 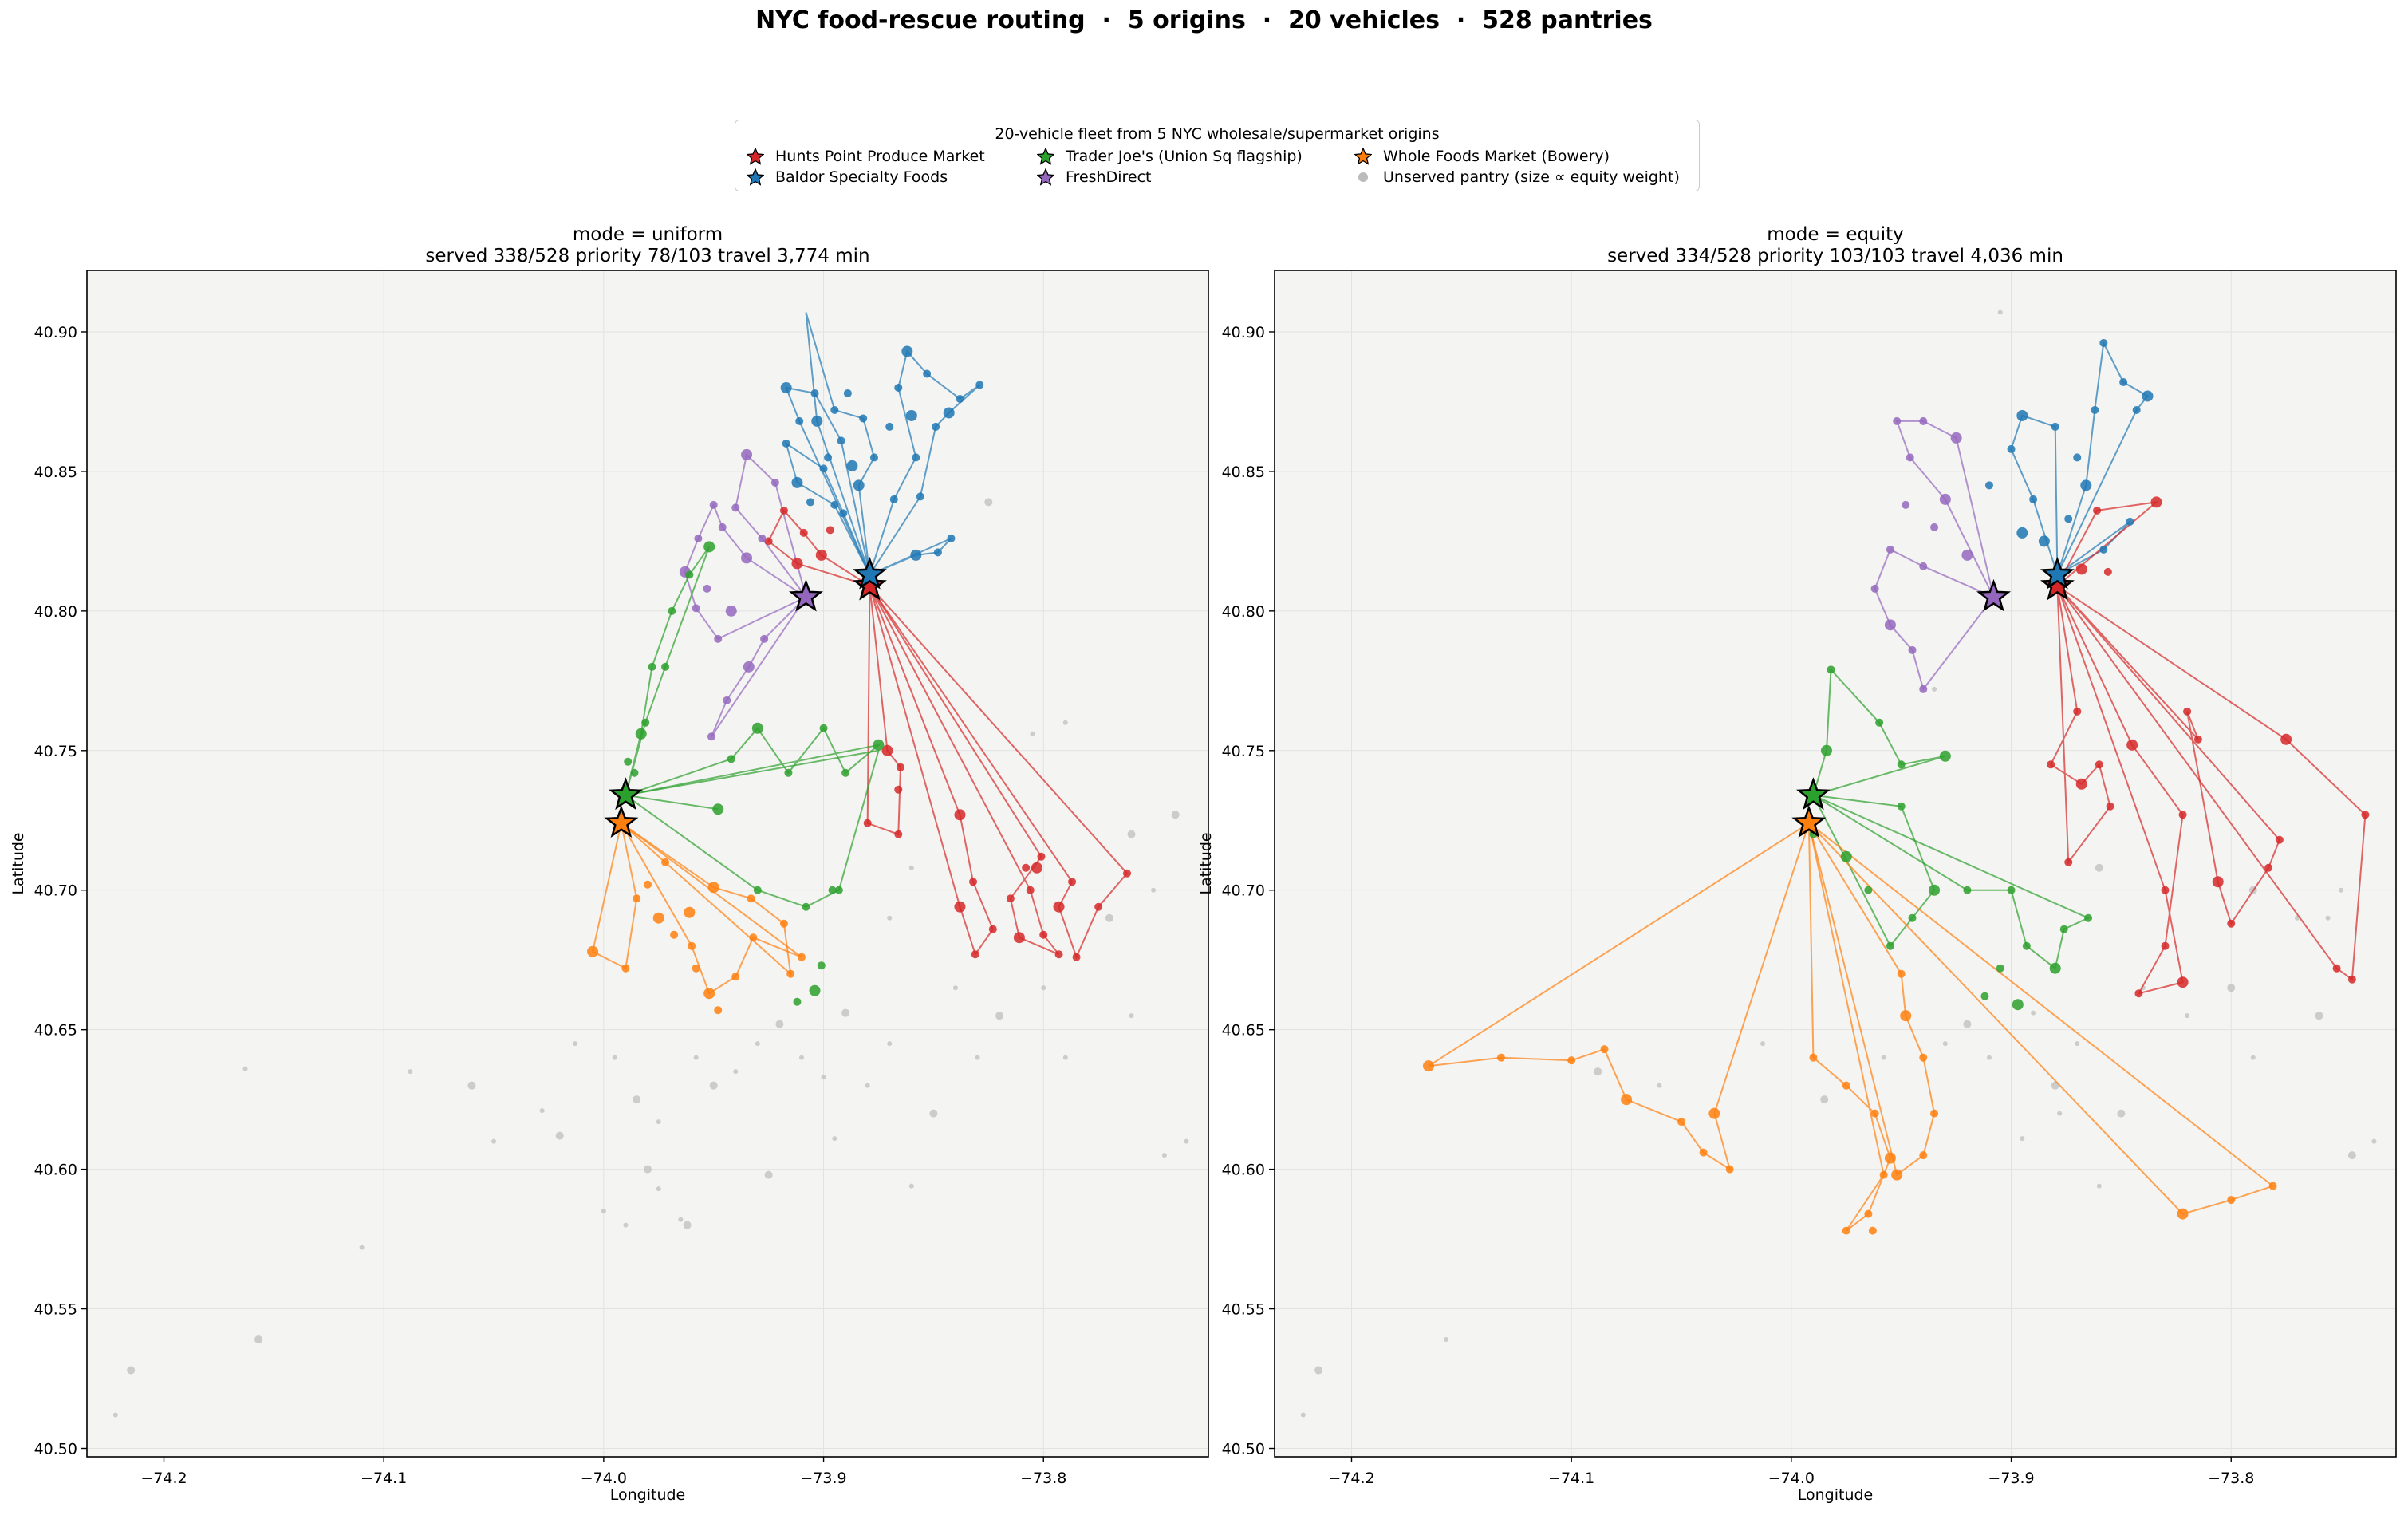 What do you see at coordinates (55, 612) in the screenshot?
I see `y-tick-label: 40.80` at bounding box center [55, 612].